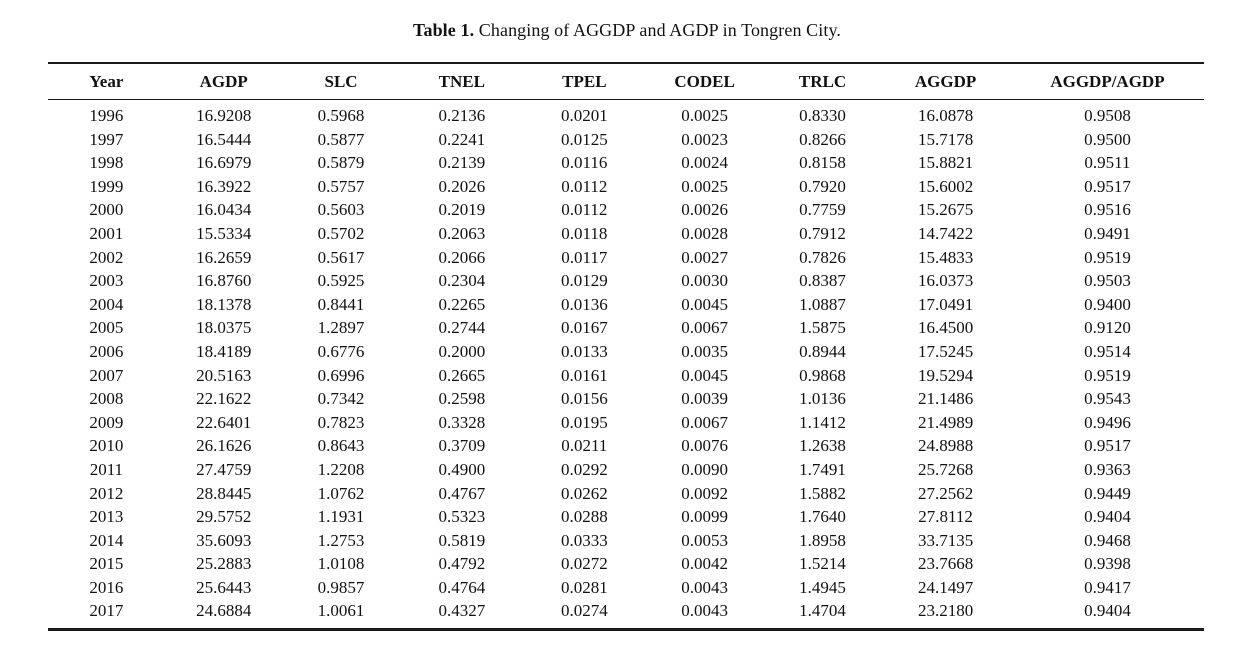  Describe the element at coordinates (341, 328) in the screenshot. I see `value-cell: 1.2897` at that location.